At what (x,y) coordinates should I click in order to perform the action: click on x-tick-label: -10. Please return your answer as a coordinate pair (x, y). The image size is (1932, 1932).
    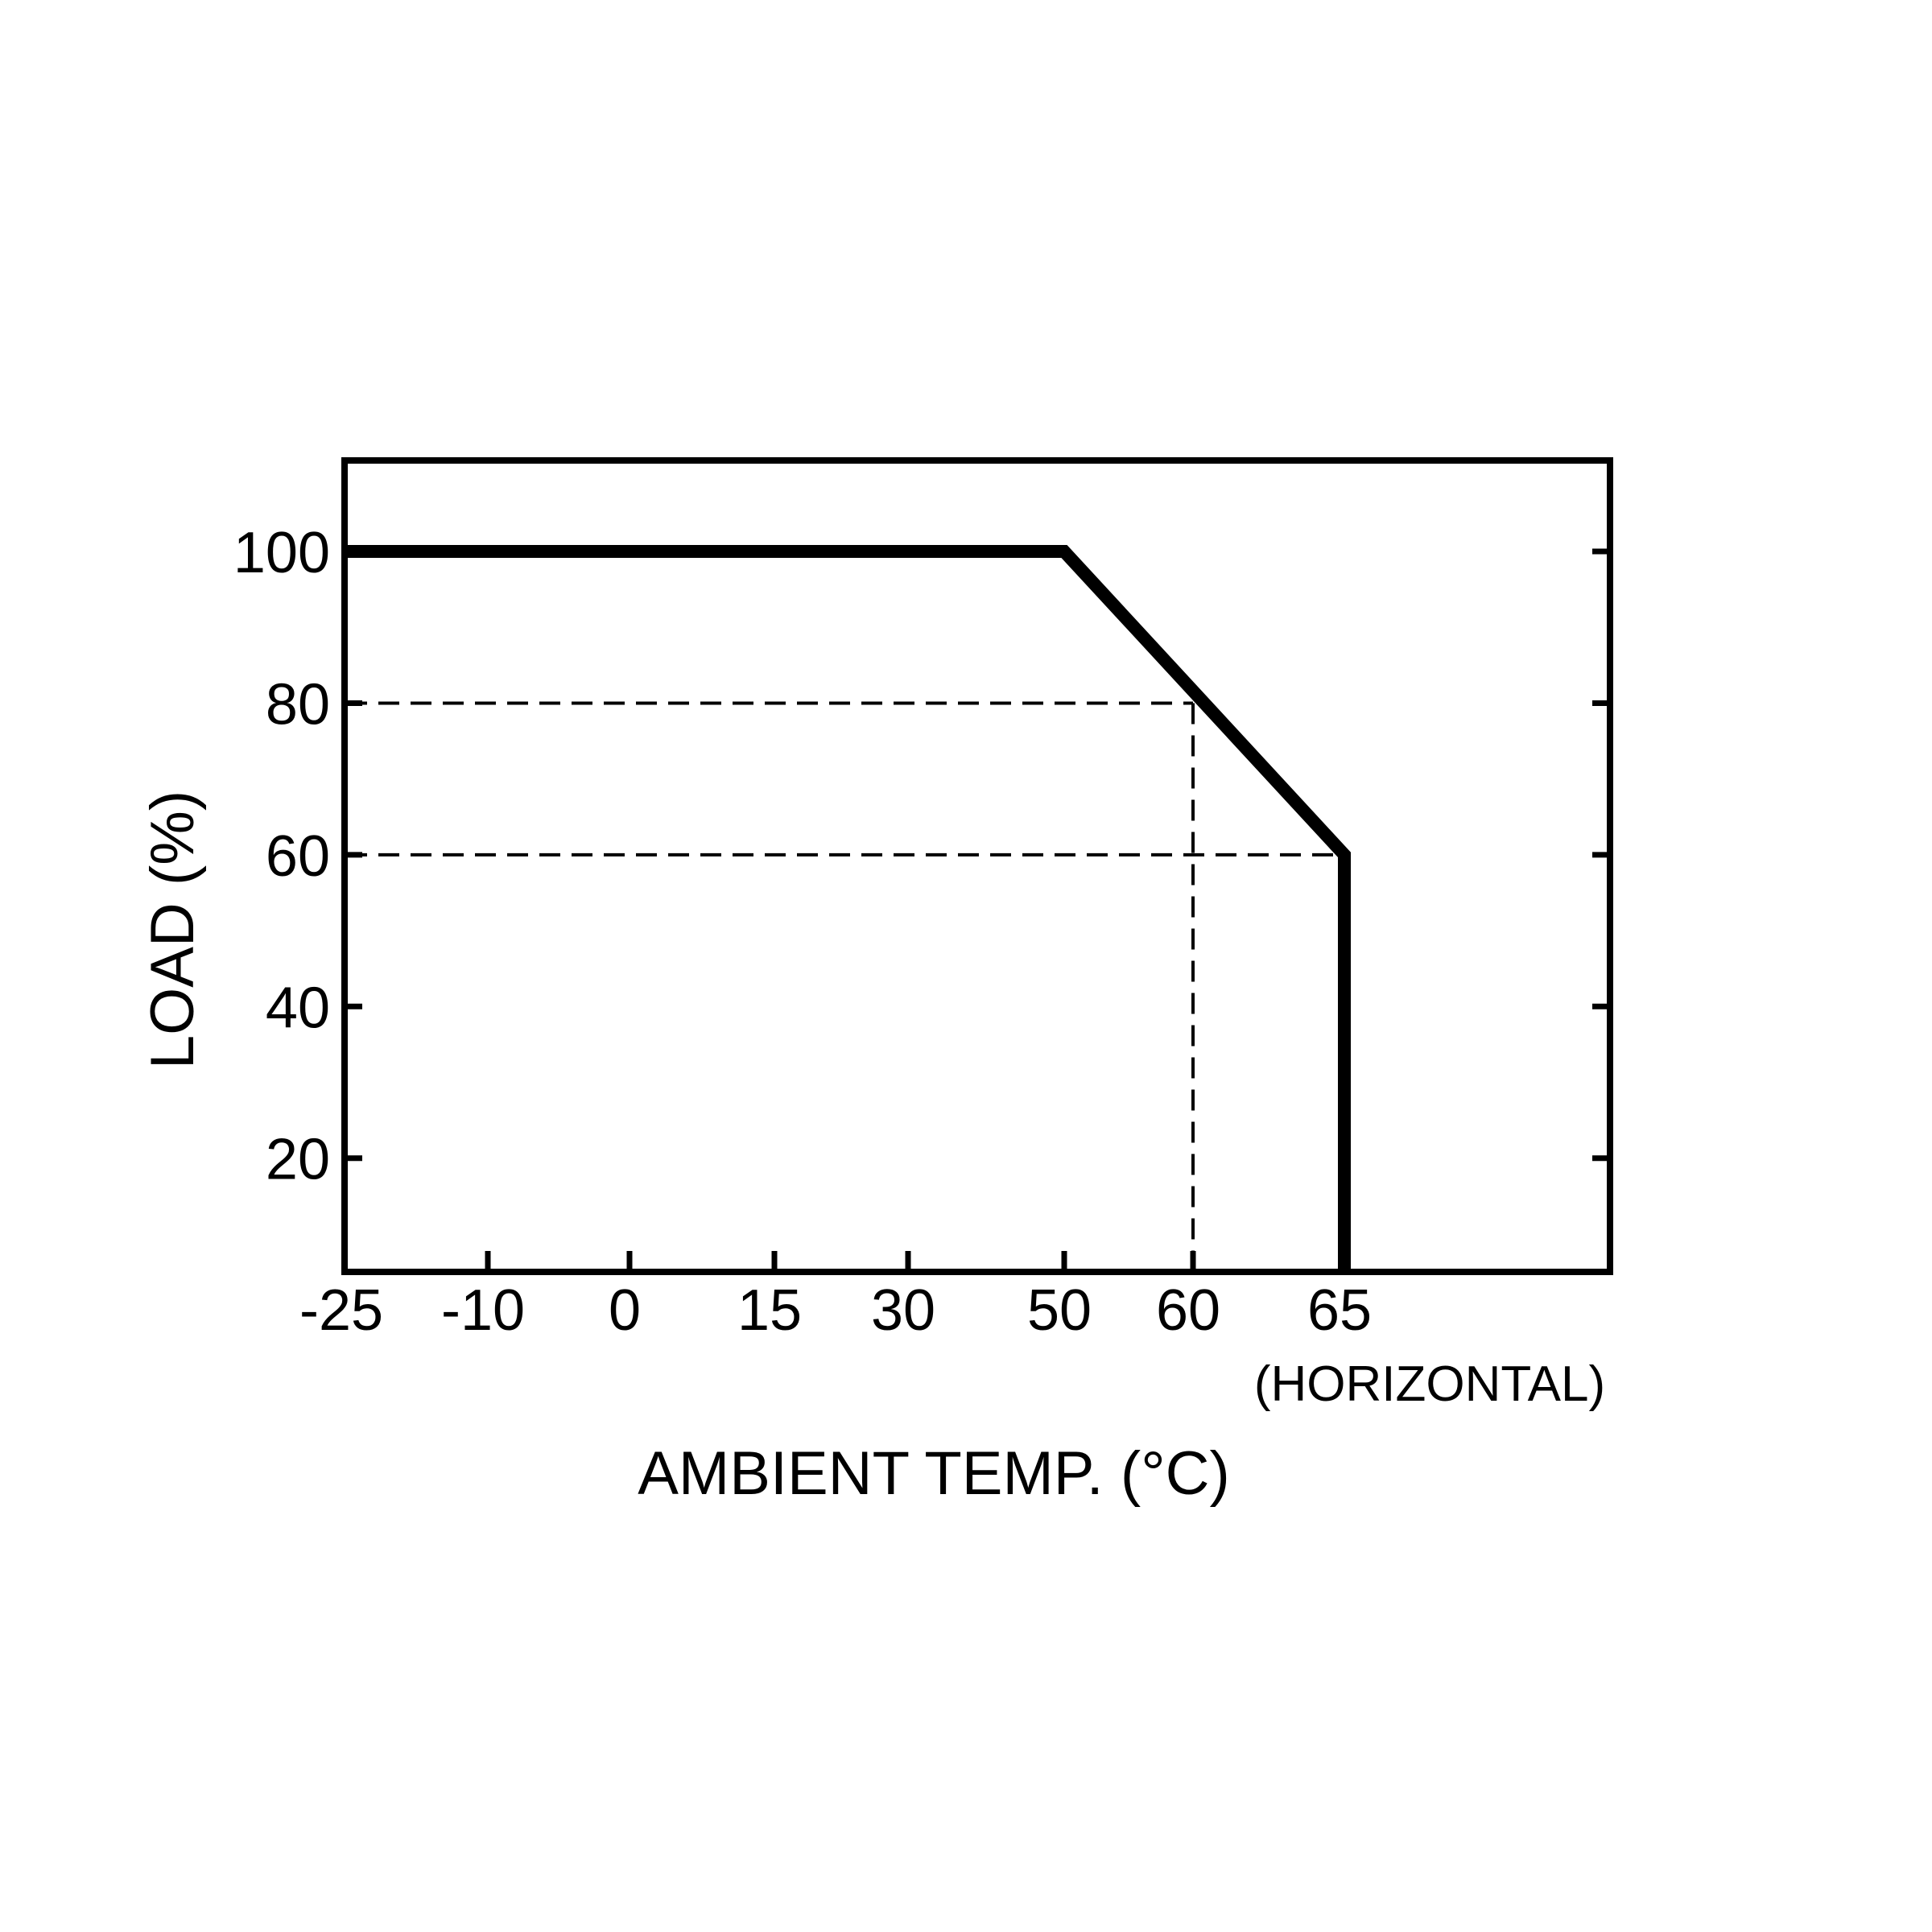
    Looking at the image, I should click on (483, 1310).